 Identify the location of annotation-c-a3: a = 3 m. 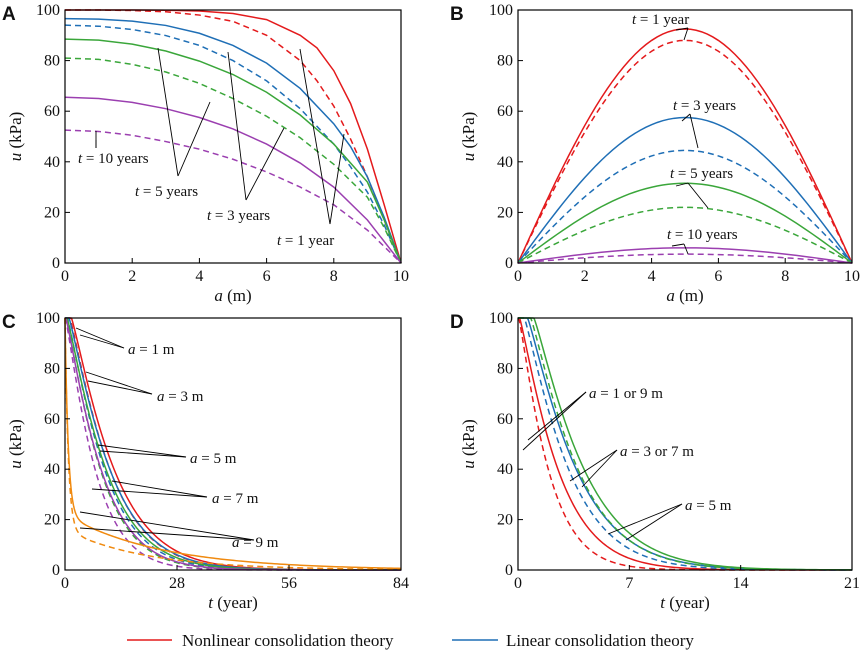
(180, 397).